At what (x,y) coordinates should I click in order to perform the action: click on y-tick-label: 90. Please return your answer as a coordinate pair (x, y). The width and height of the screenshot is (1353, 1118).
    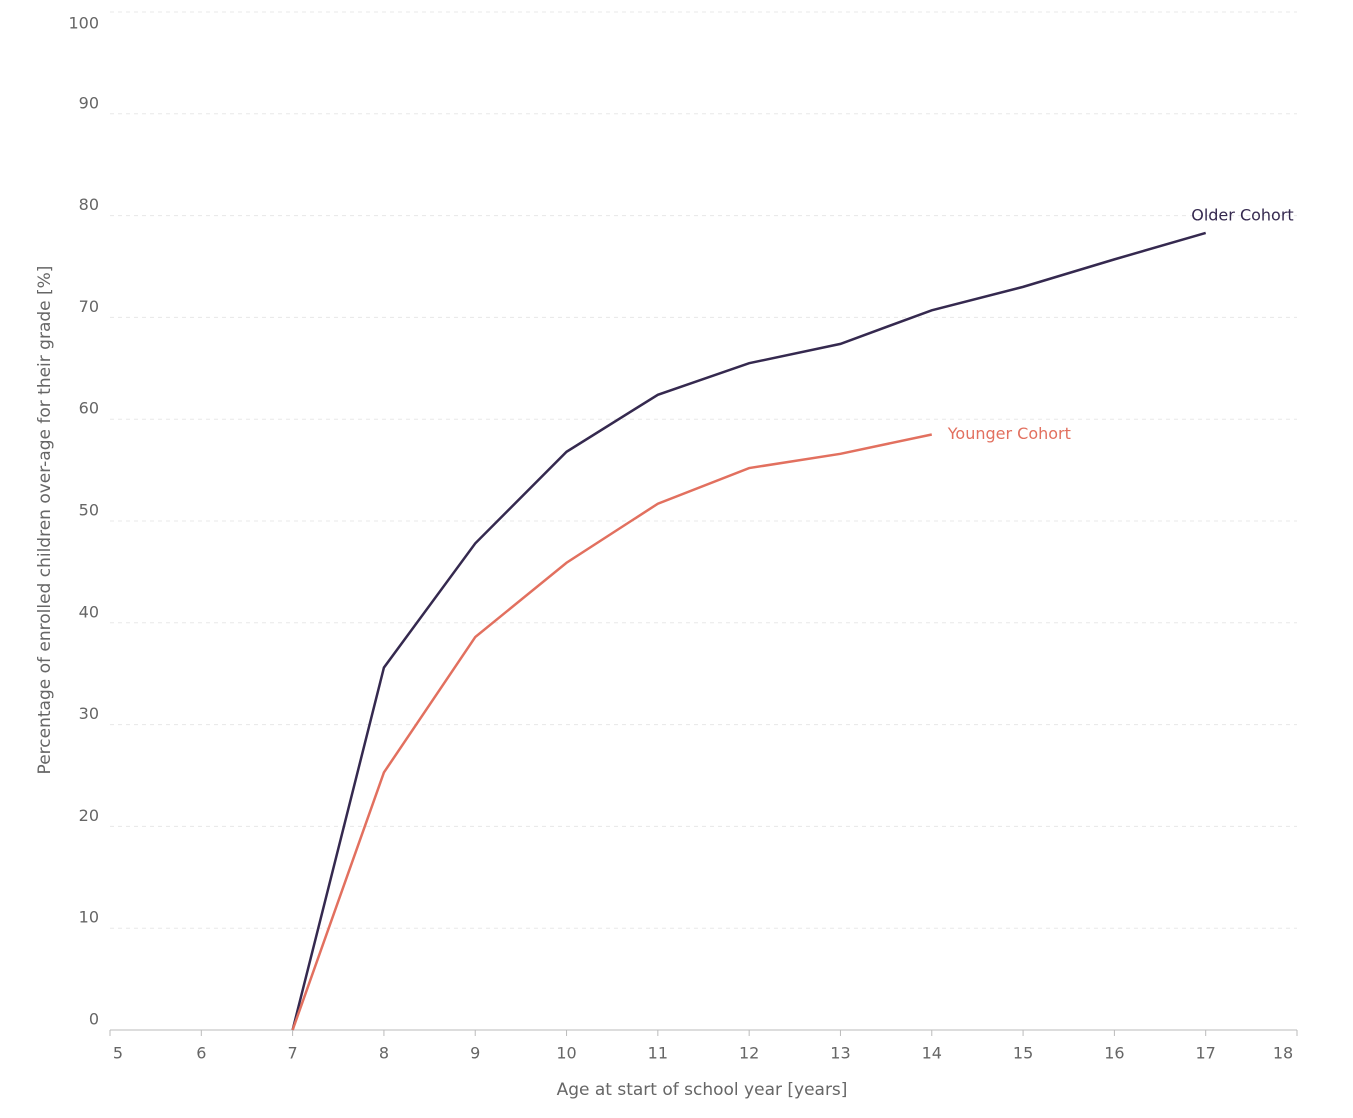
    Looking at the image, I should click on (89, 102).